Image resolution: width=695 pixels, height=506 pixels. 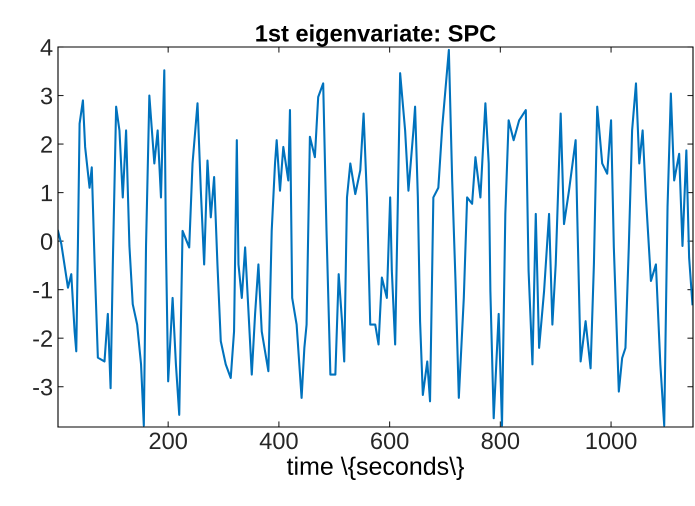 I want to click on y-tick-label: -3, so click(x=42, y=387).